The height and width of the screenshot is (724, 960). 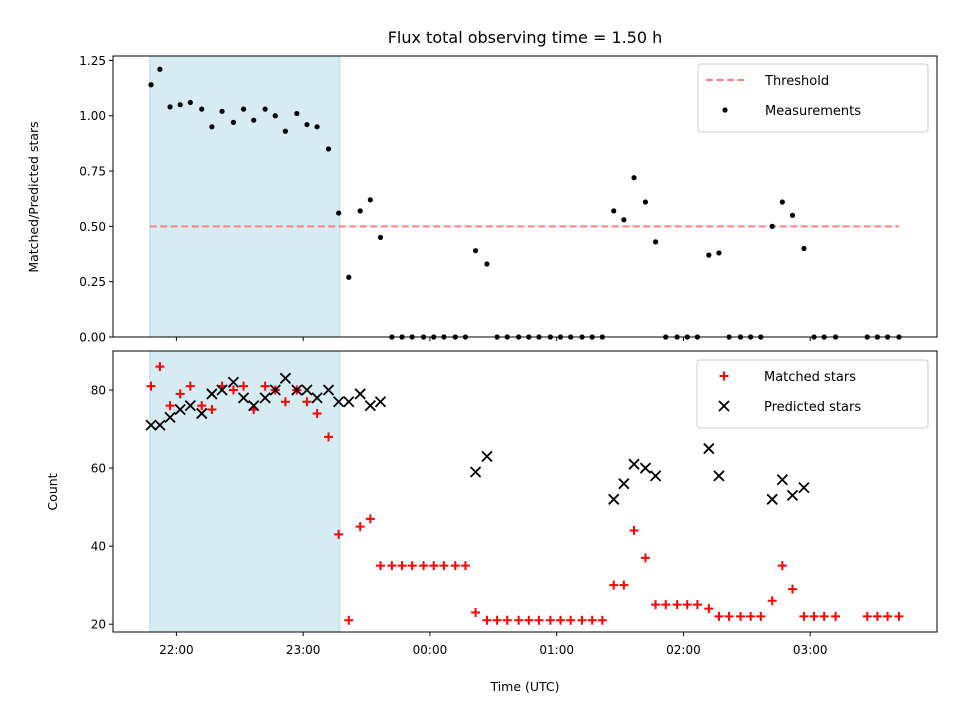 What do you see at coordinates (92, 172) in the screenshot?
I see `top-y-tick-label: 0.75` at bounding box center [92, 172].